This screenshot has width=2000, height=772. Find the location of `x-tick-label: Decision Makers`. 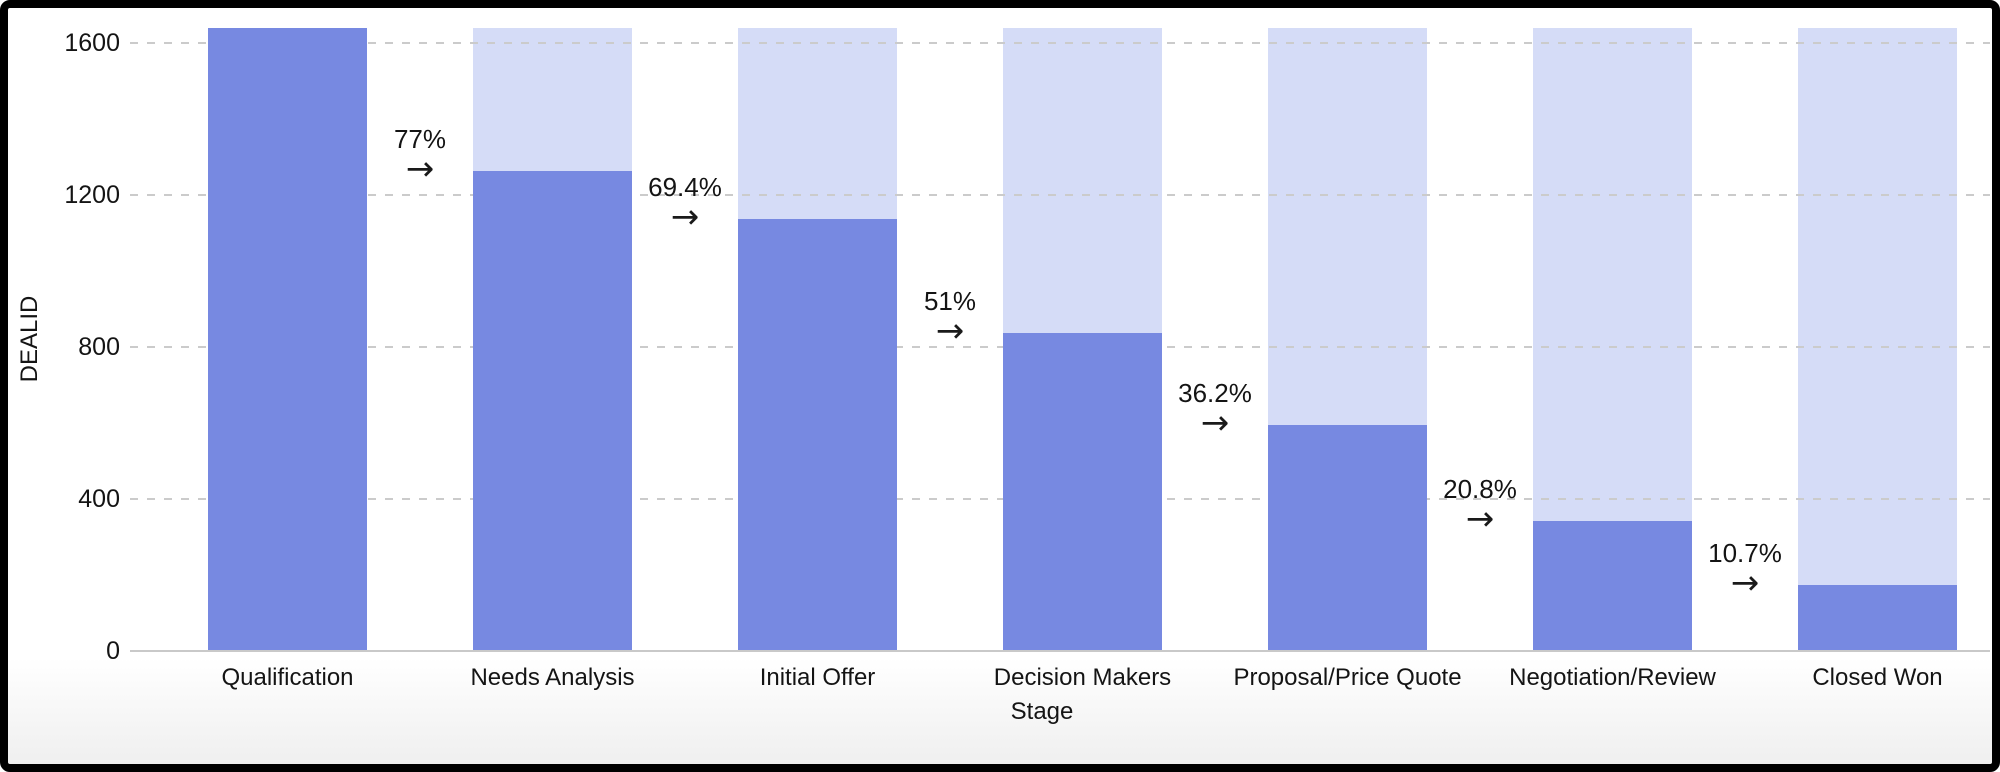

x-tick-label: Decision Makers is located at coordinates (1082, 677).